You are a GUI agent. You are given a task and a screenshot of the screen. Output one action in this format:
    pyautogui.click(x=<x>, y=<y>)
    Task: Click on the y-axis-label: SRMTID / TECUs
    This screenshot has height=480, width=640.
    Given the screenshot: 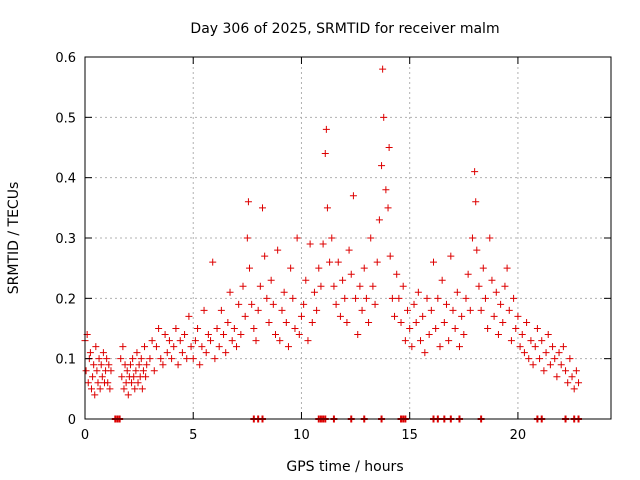 What is the action you would take?
    pyautogui.click(x=14, y=238)
    